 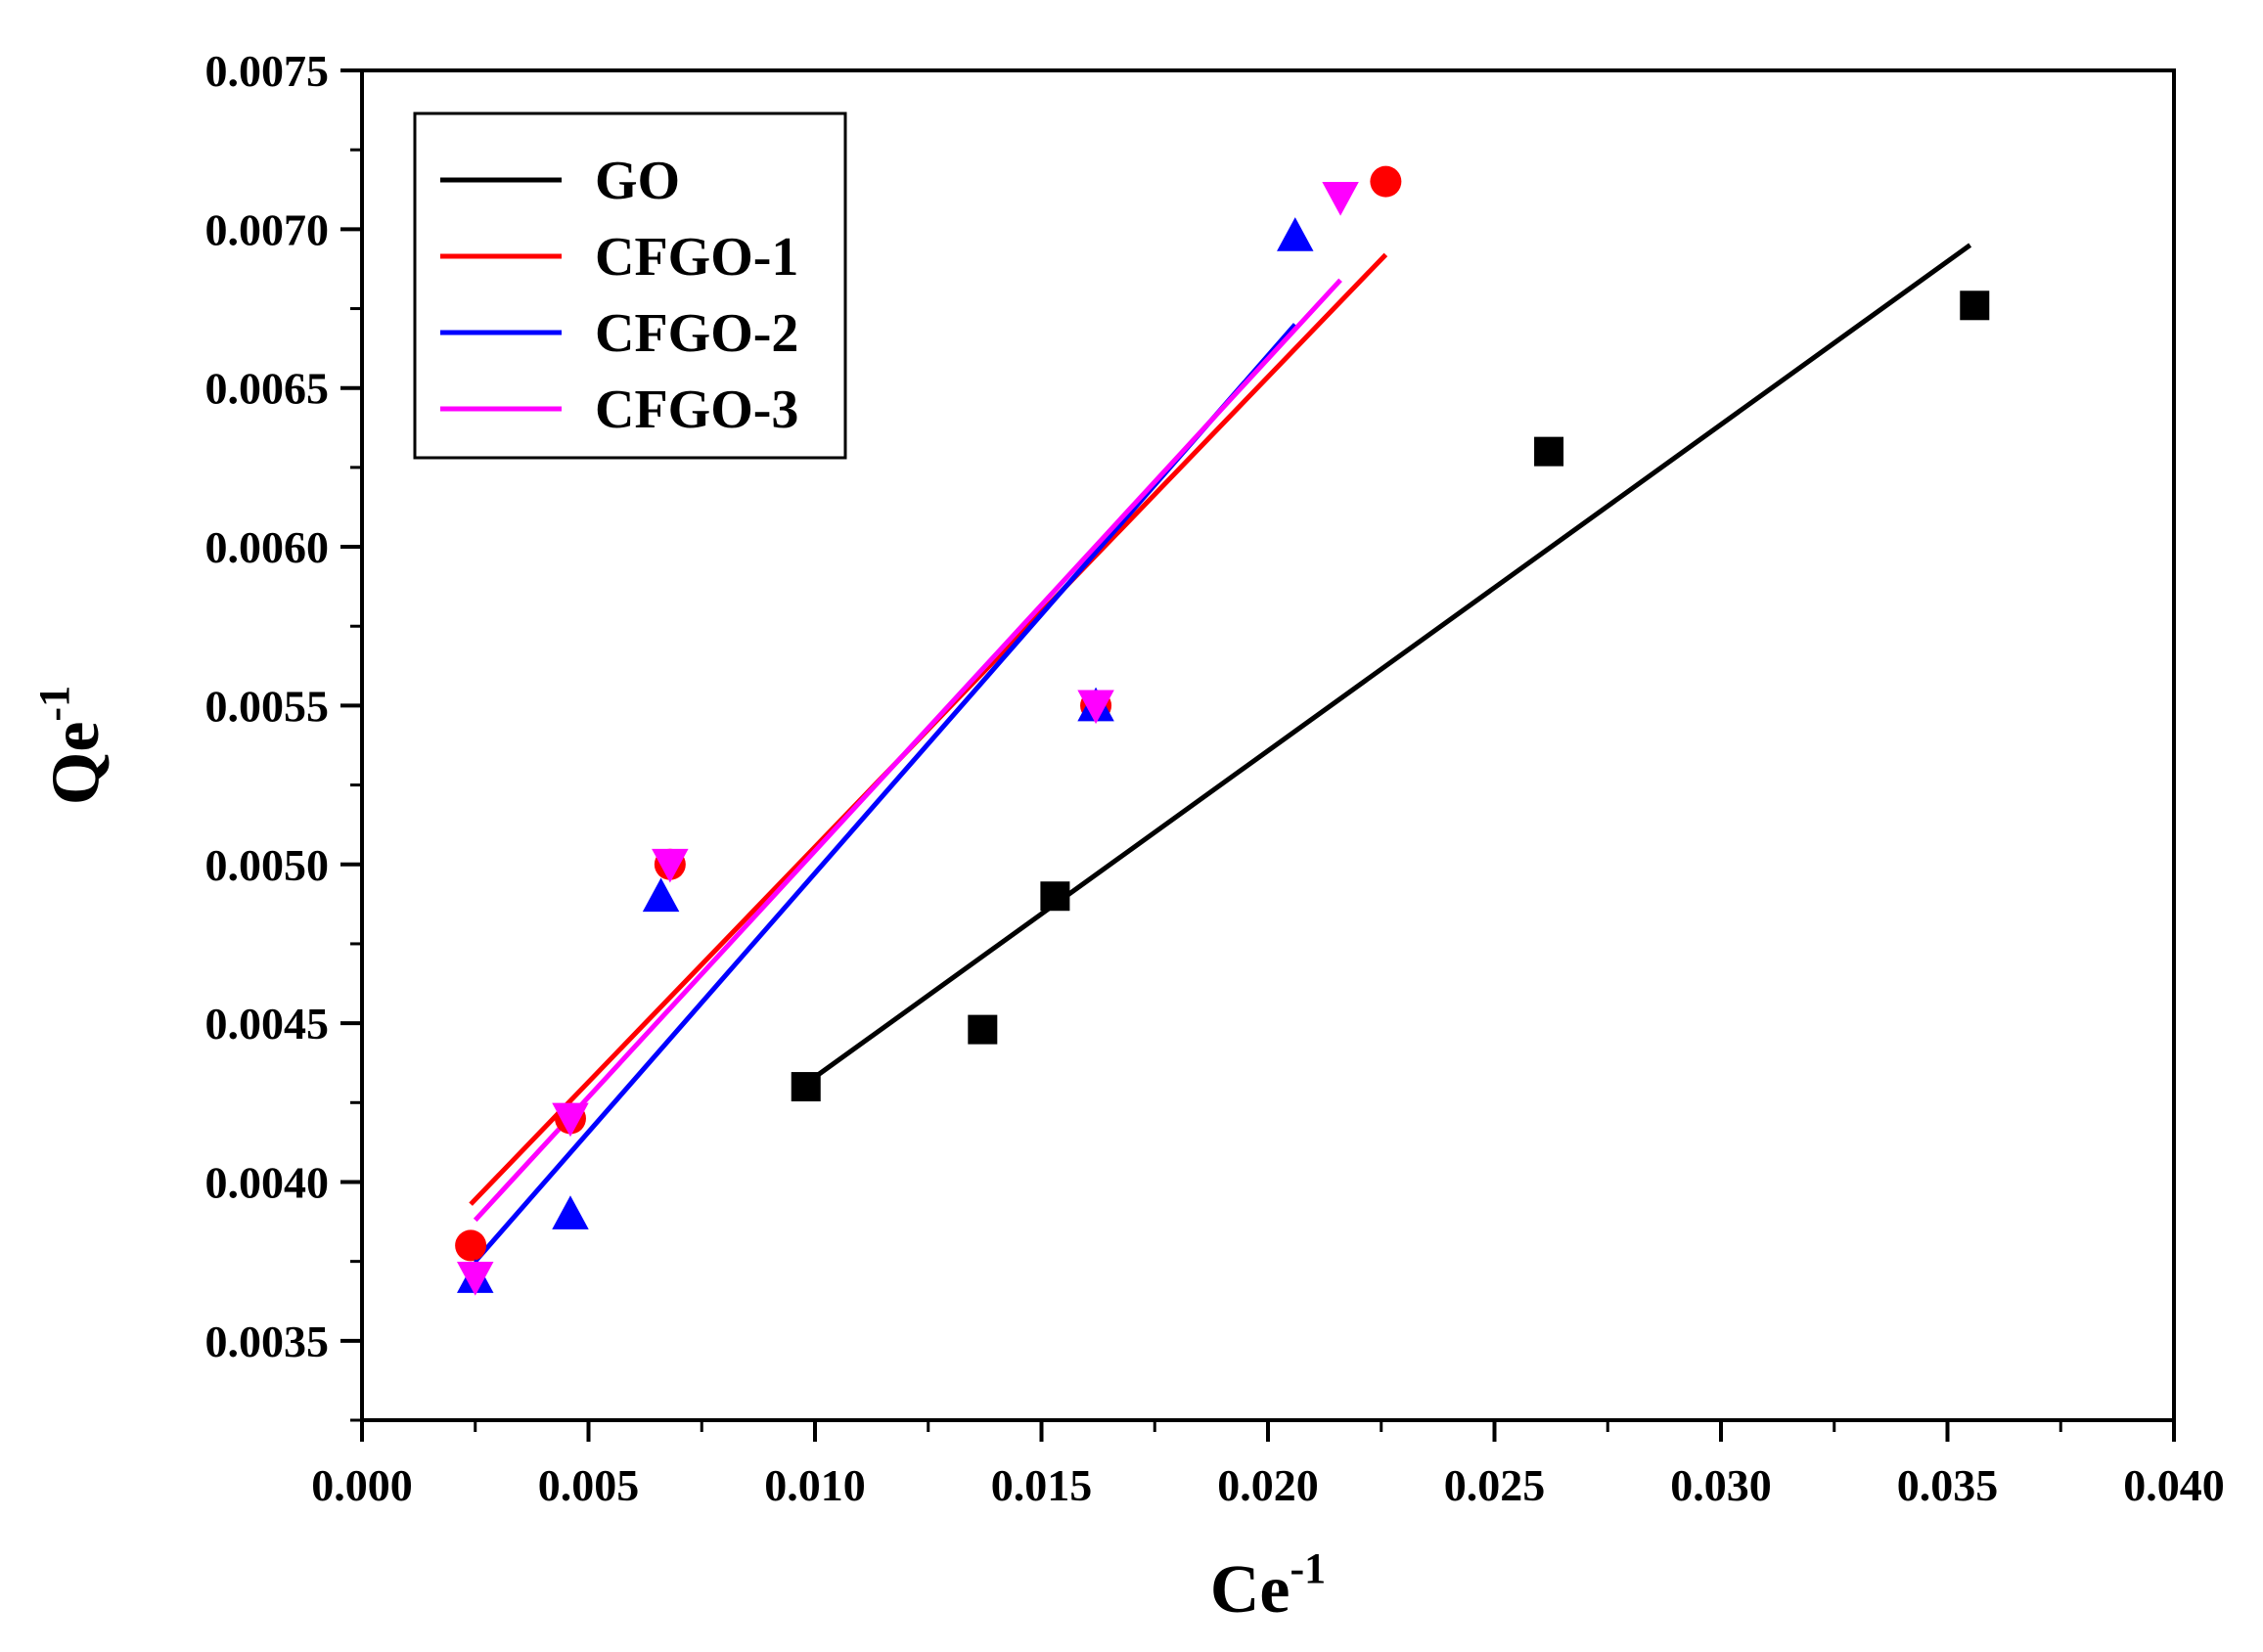 What do you see at coordinates (1948, 1485) in the screenshot?
I see `x-tick-label: 0.035` at bounding box center [1948, 1485].